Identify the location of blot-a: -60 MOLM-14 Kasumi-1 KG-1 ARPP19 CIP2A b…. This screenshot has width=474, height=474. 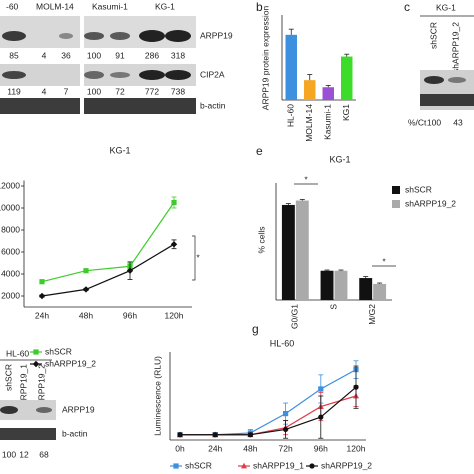
(116, 57).